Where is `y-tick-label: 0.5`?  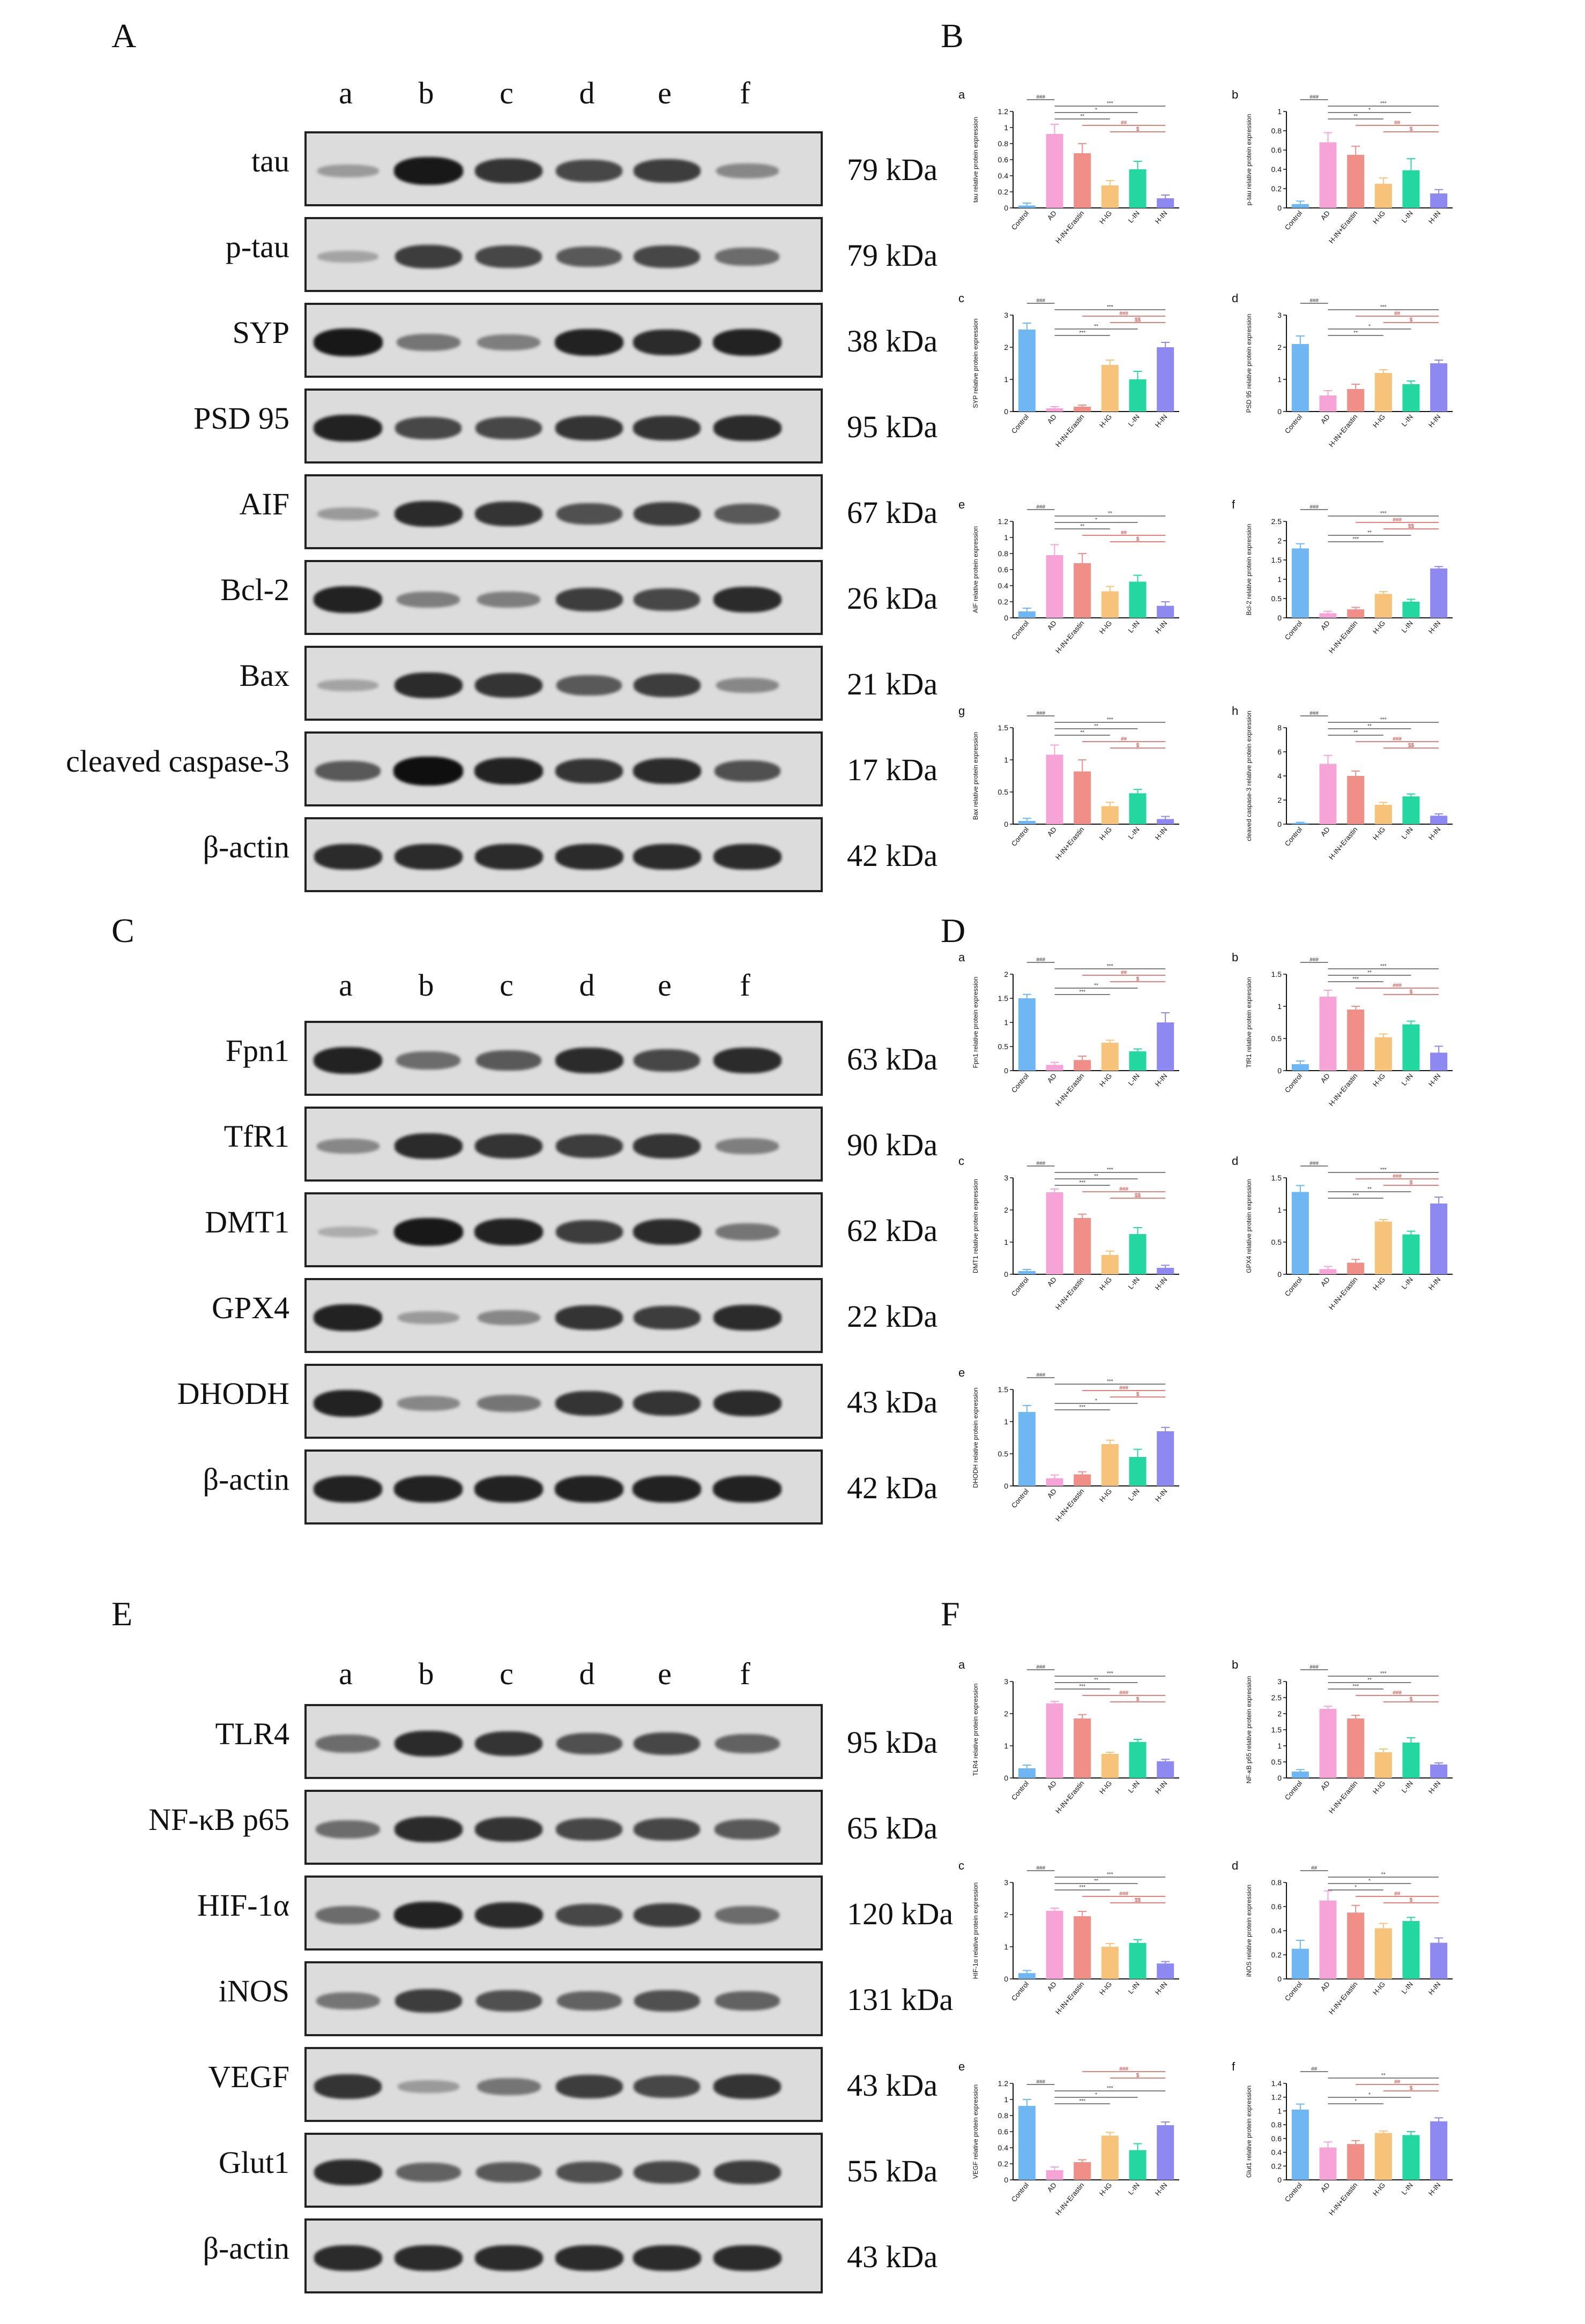
y-tick-label: 0.5 is located at coordinates (1276, 1038).